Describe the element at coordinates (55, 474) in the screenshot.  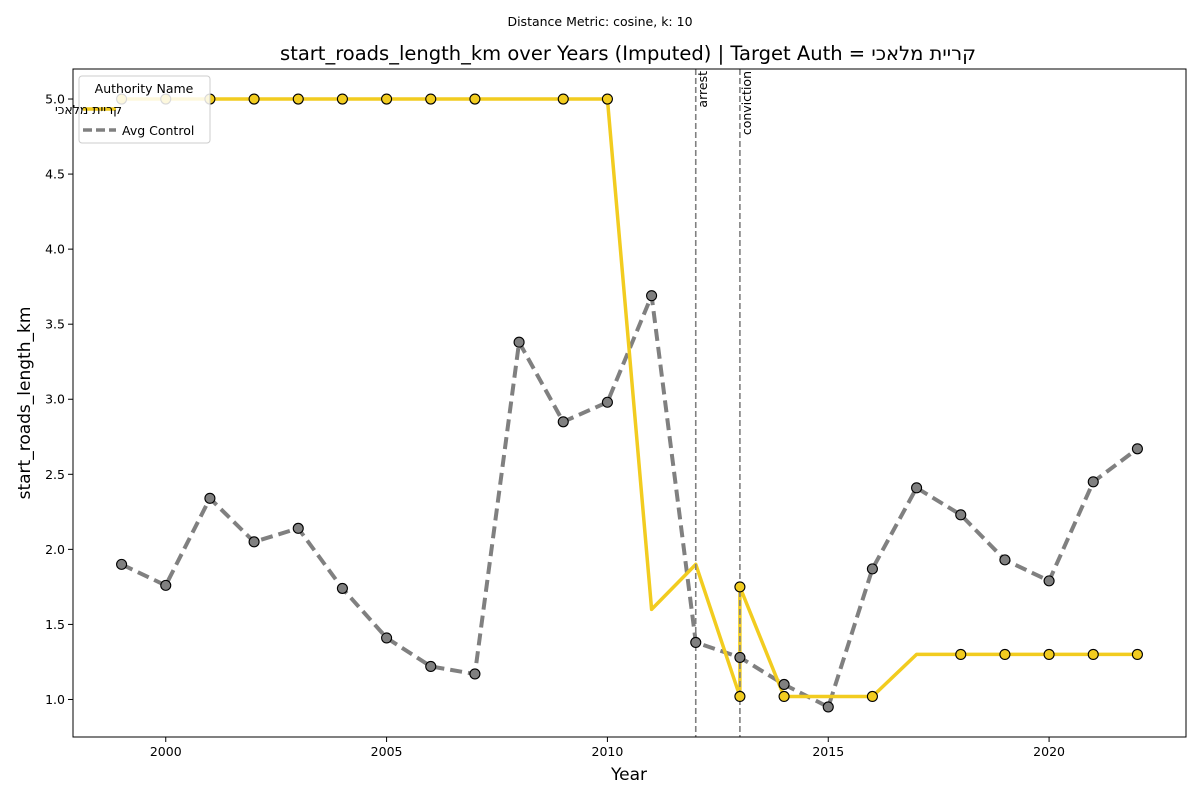
I see `y-tick-label: 2.5` at that location.